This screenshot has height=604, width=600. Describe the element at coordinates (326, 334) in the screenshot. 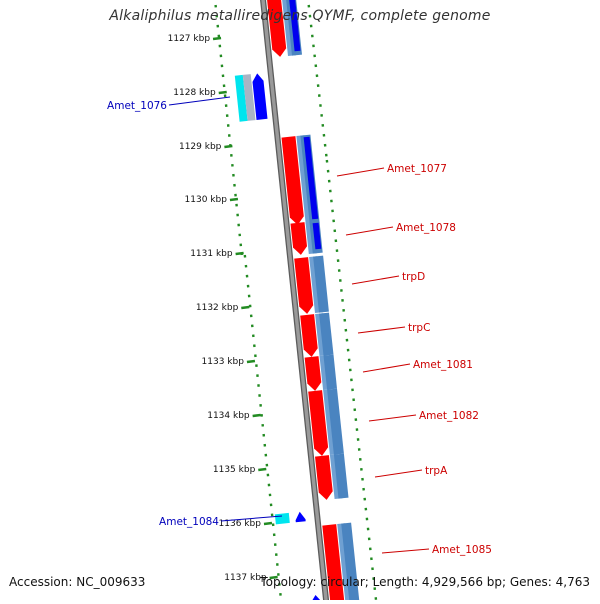

I see `gene-feature-trpc-cds-outer` at that location.